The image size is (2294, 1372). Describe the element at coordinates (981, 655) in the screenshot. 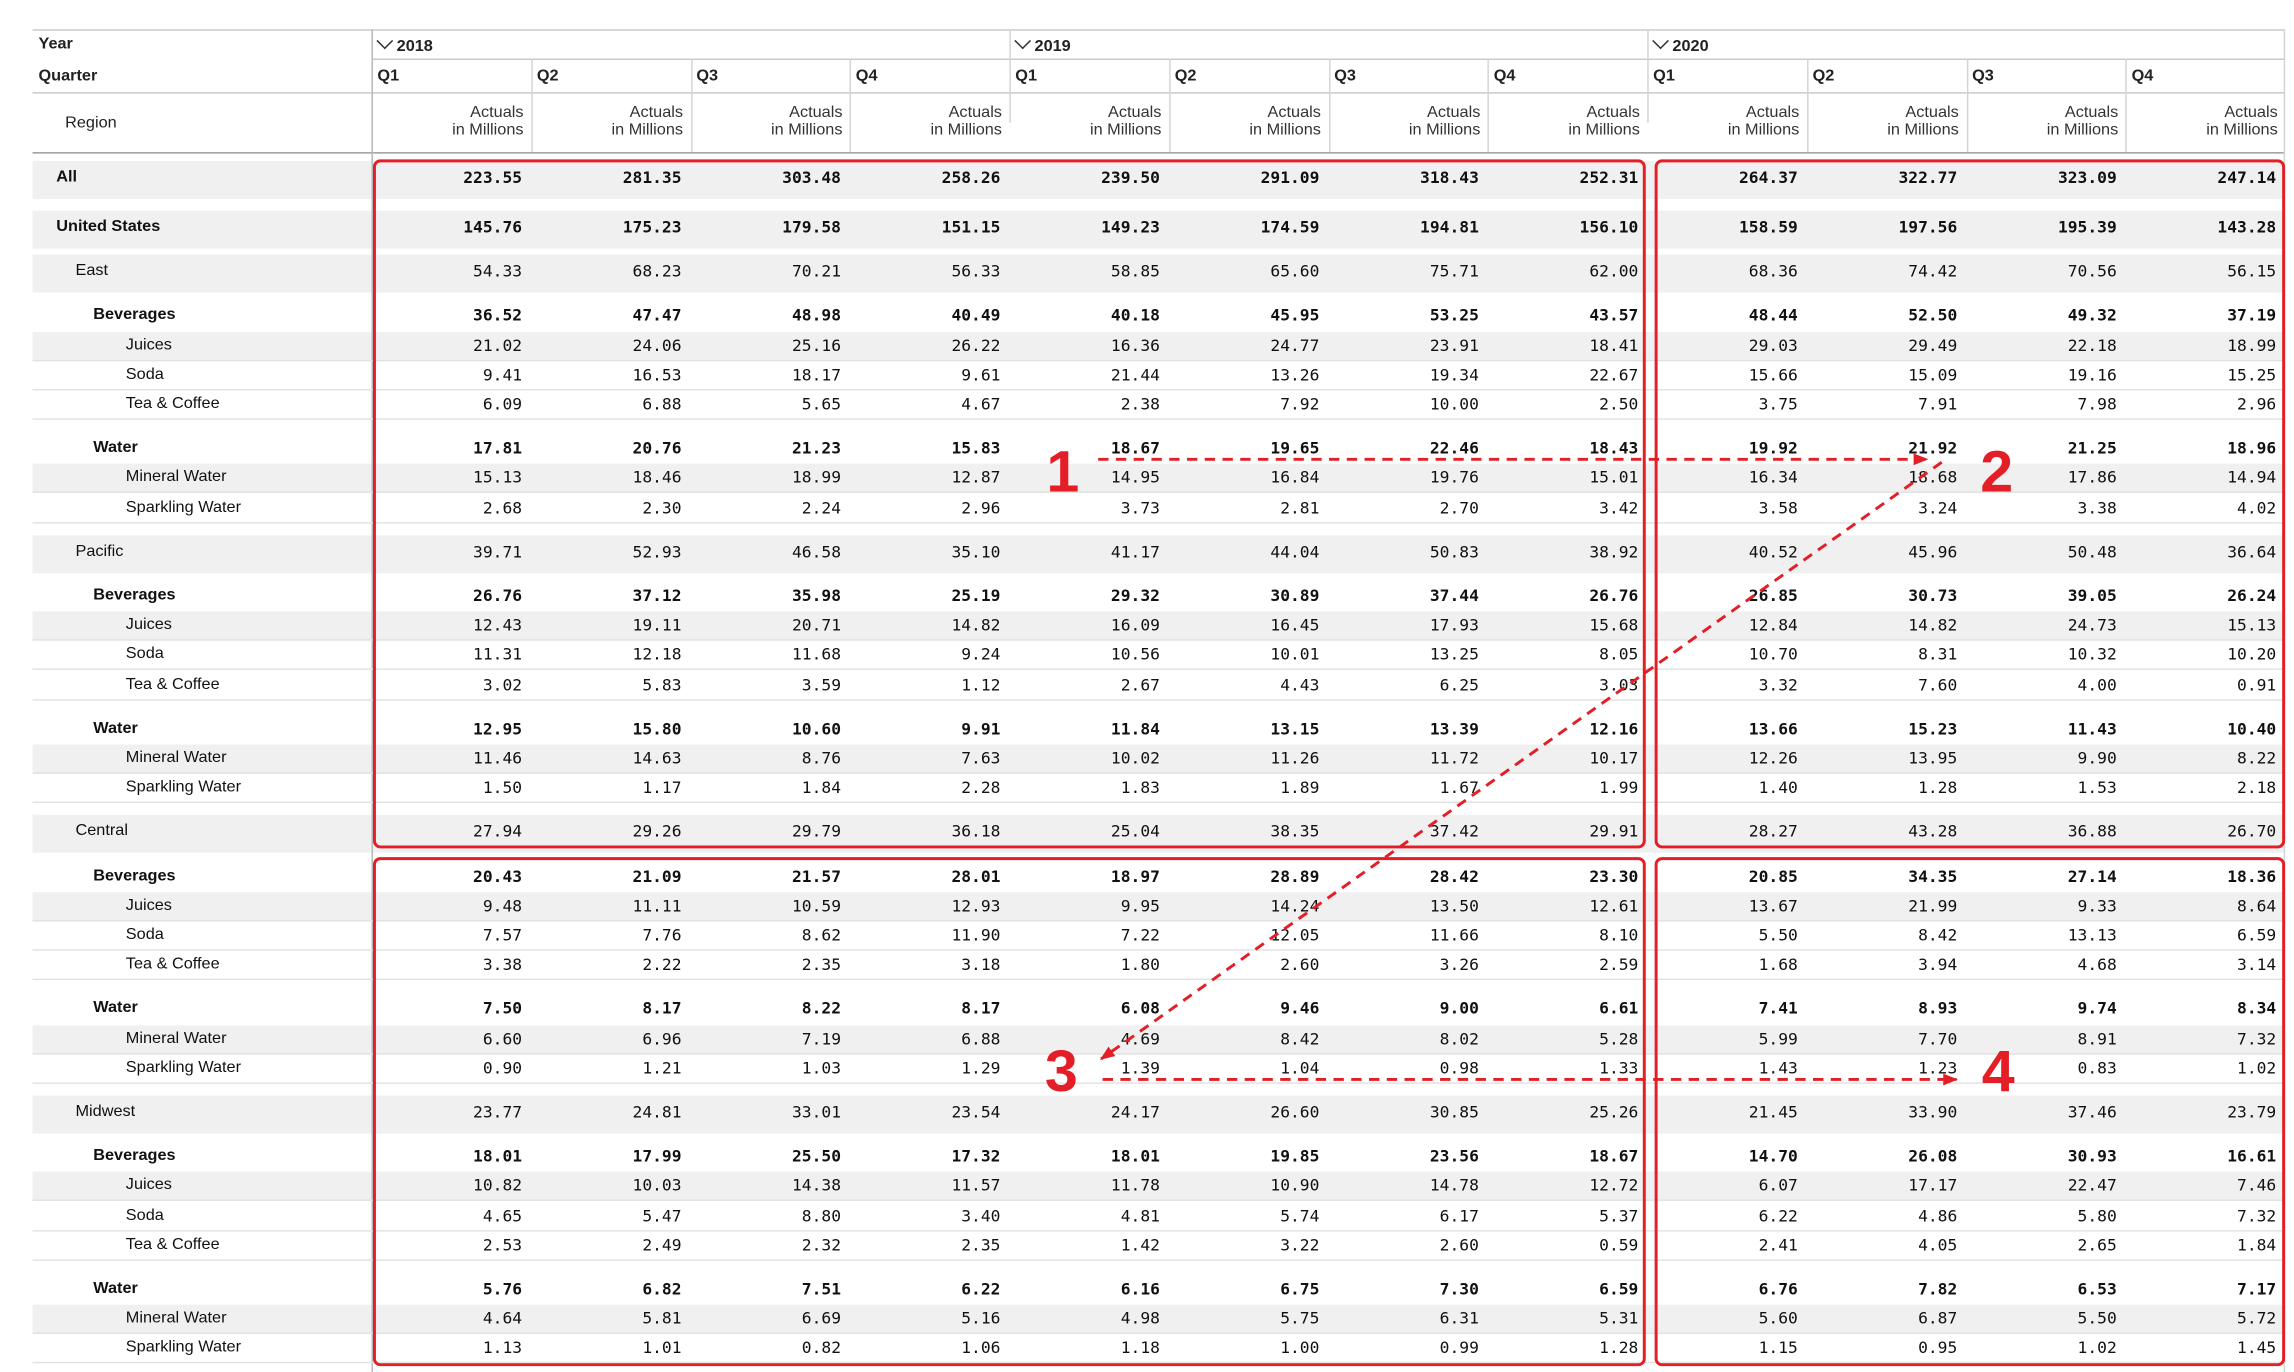

I see `table-cell: 9.24` at that location.